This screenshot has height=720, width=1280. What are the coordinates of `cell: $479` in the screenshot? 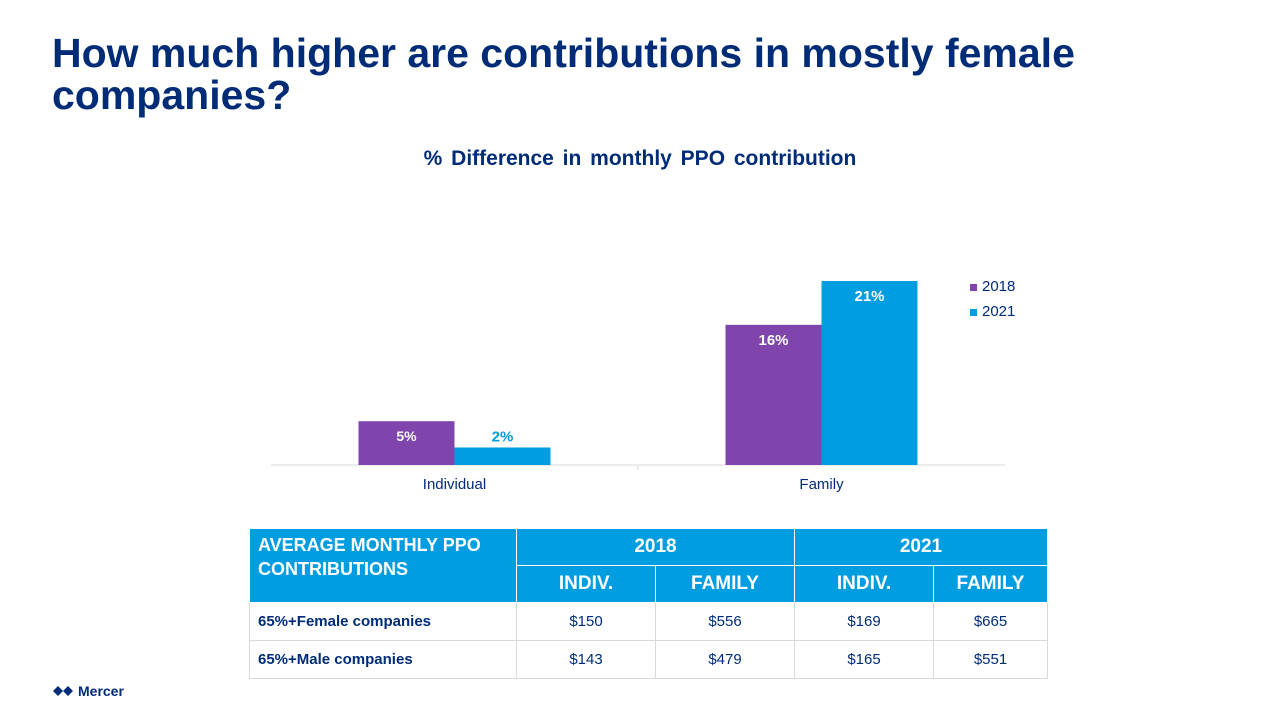 It's located at (725, 659).